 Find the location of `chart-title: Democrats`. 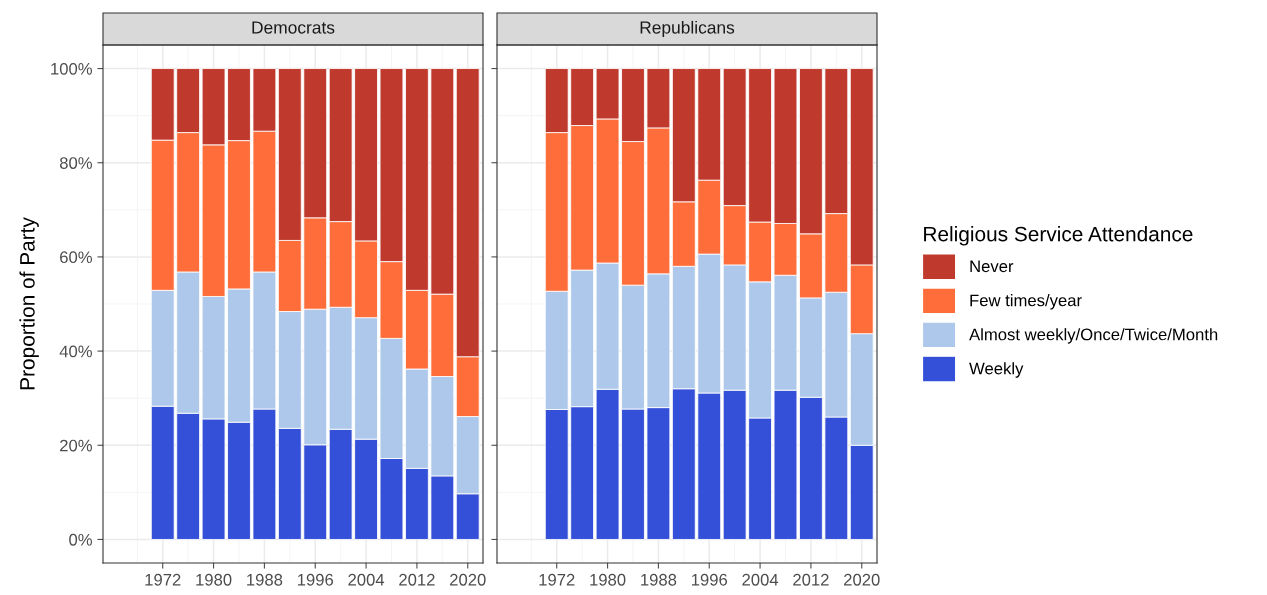

chart-title: Democrats is located at coordinates (293, 27).